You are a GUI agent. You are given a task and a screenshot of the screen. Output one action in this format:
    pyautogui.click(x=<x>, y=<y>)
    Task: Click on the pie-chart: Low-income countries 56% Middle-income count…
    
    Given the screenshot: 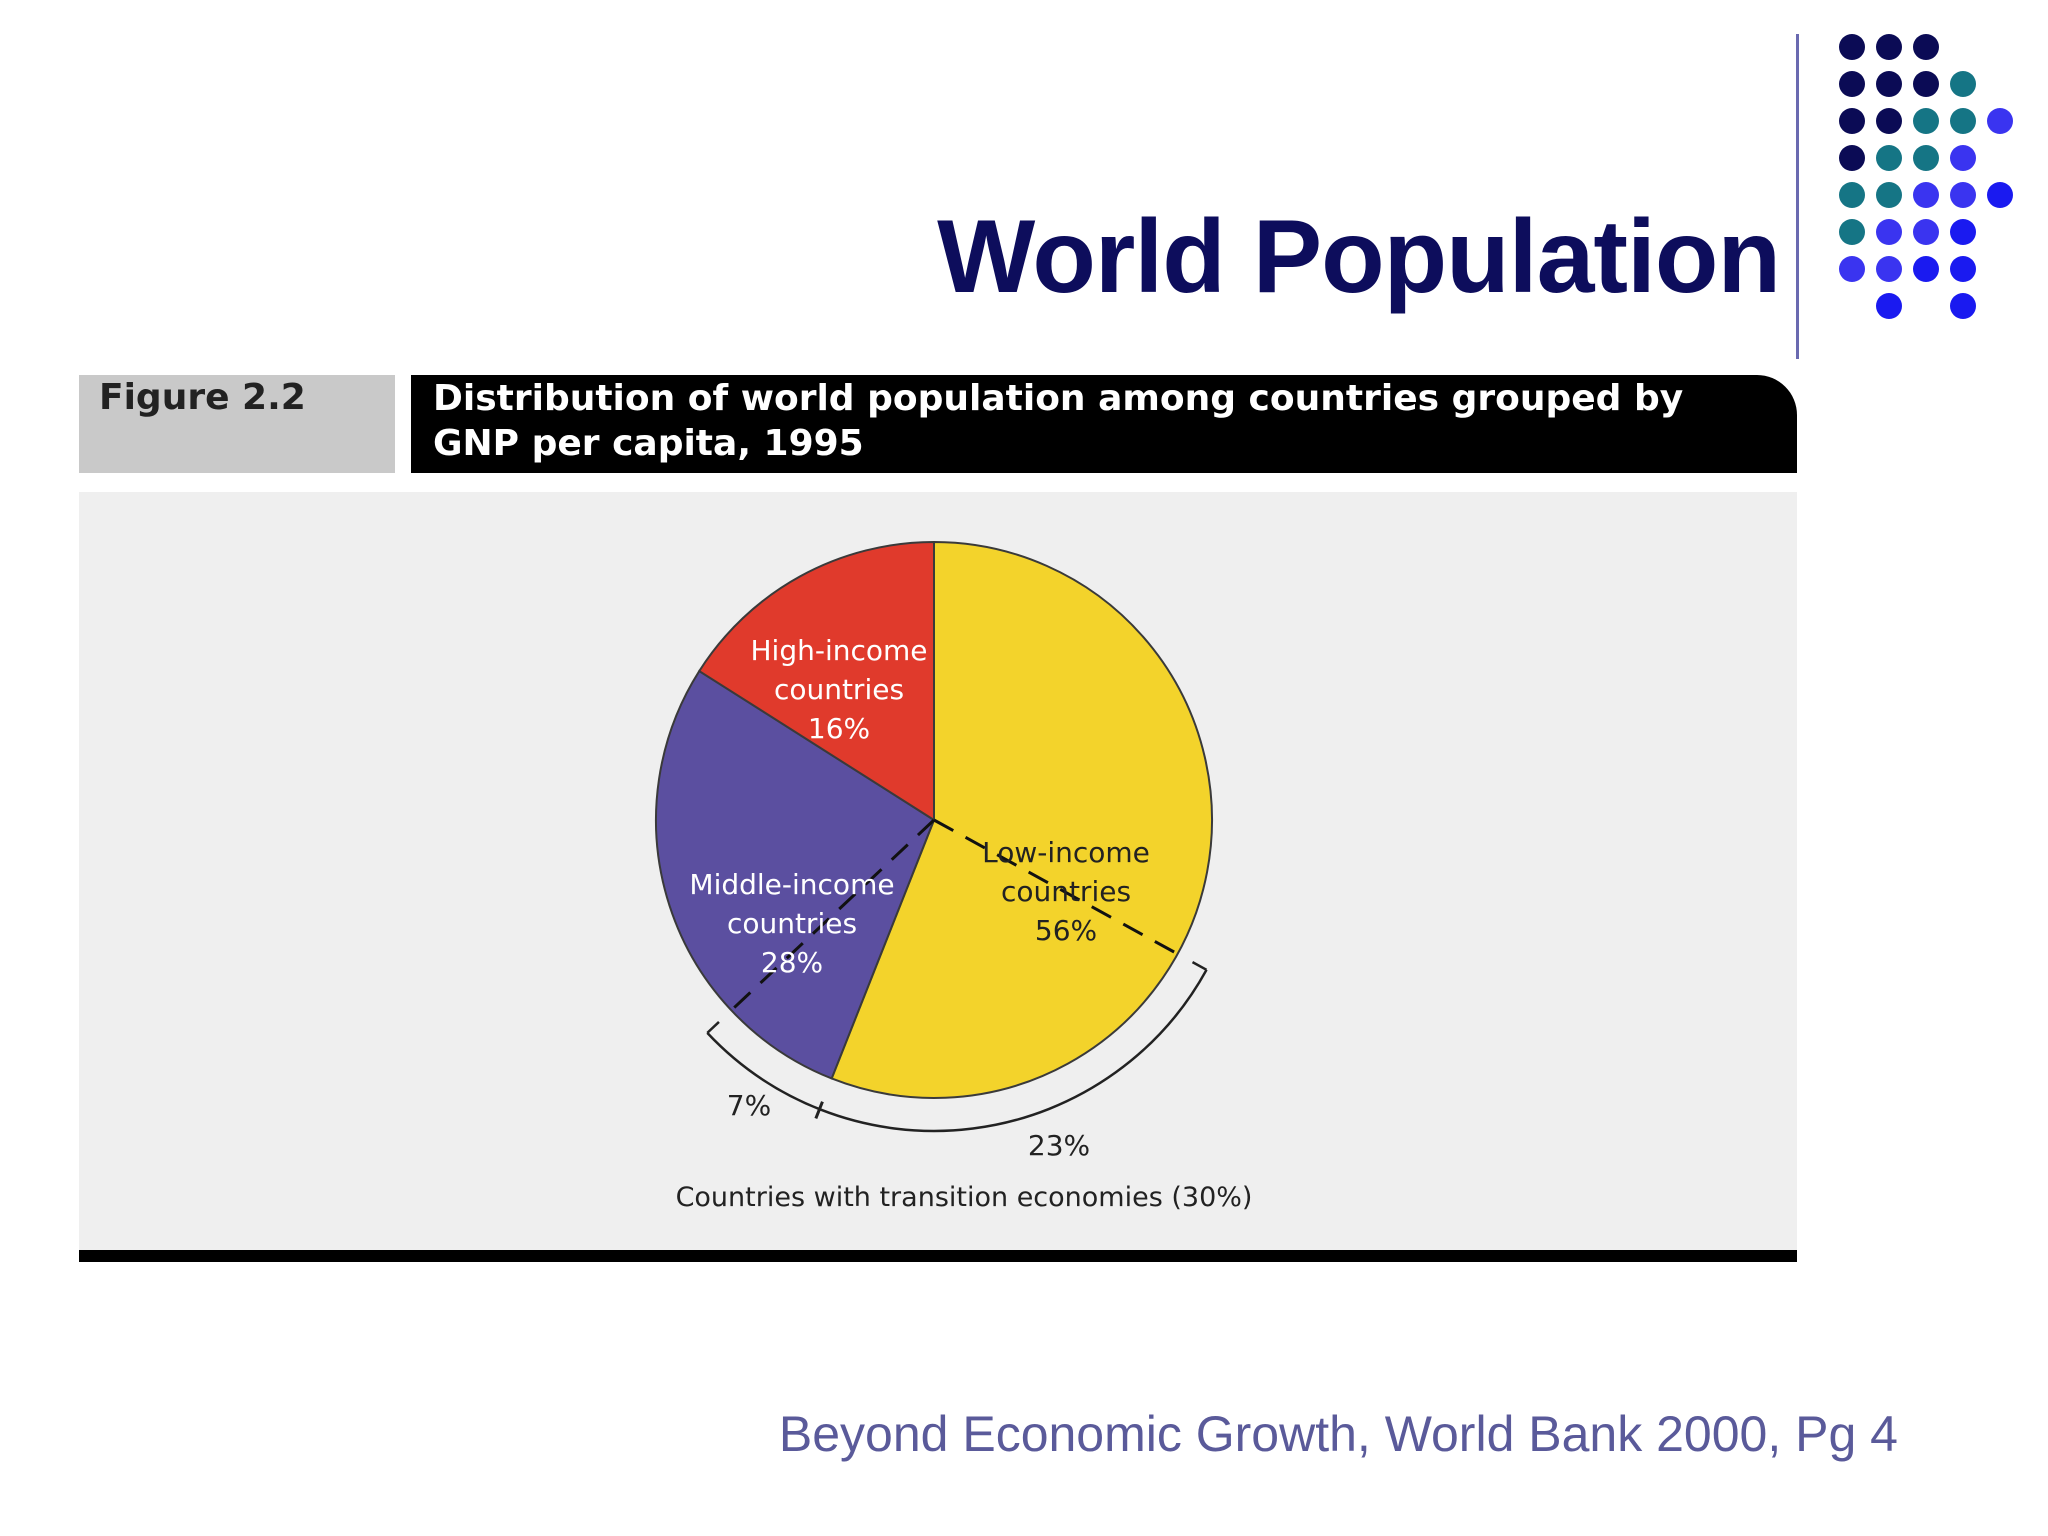 What is the action you would take?
    pyautogui.click(x=954, y=876)
    